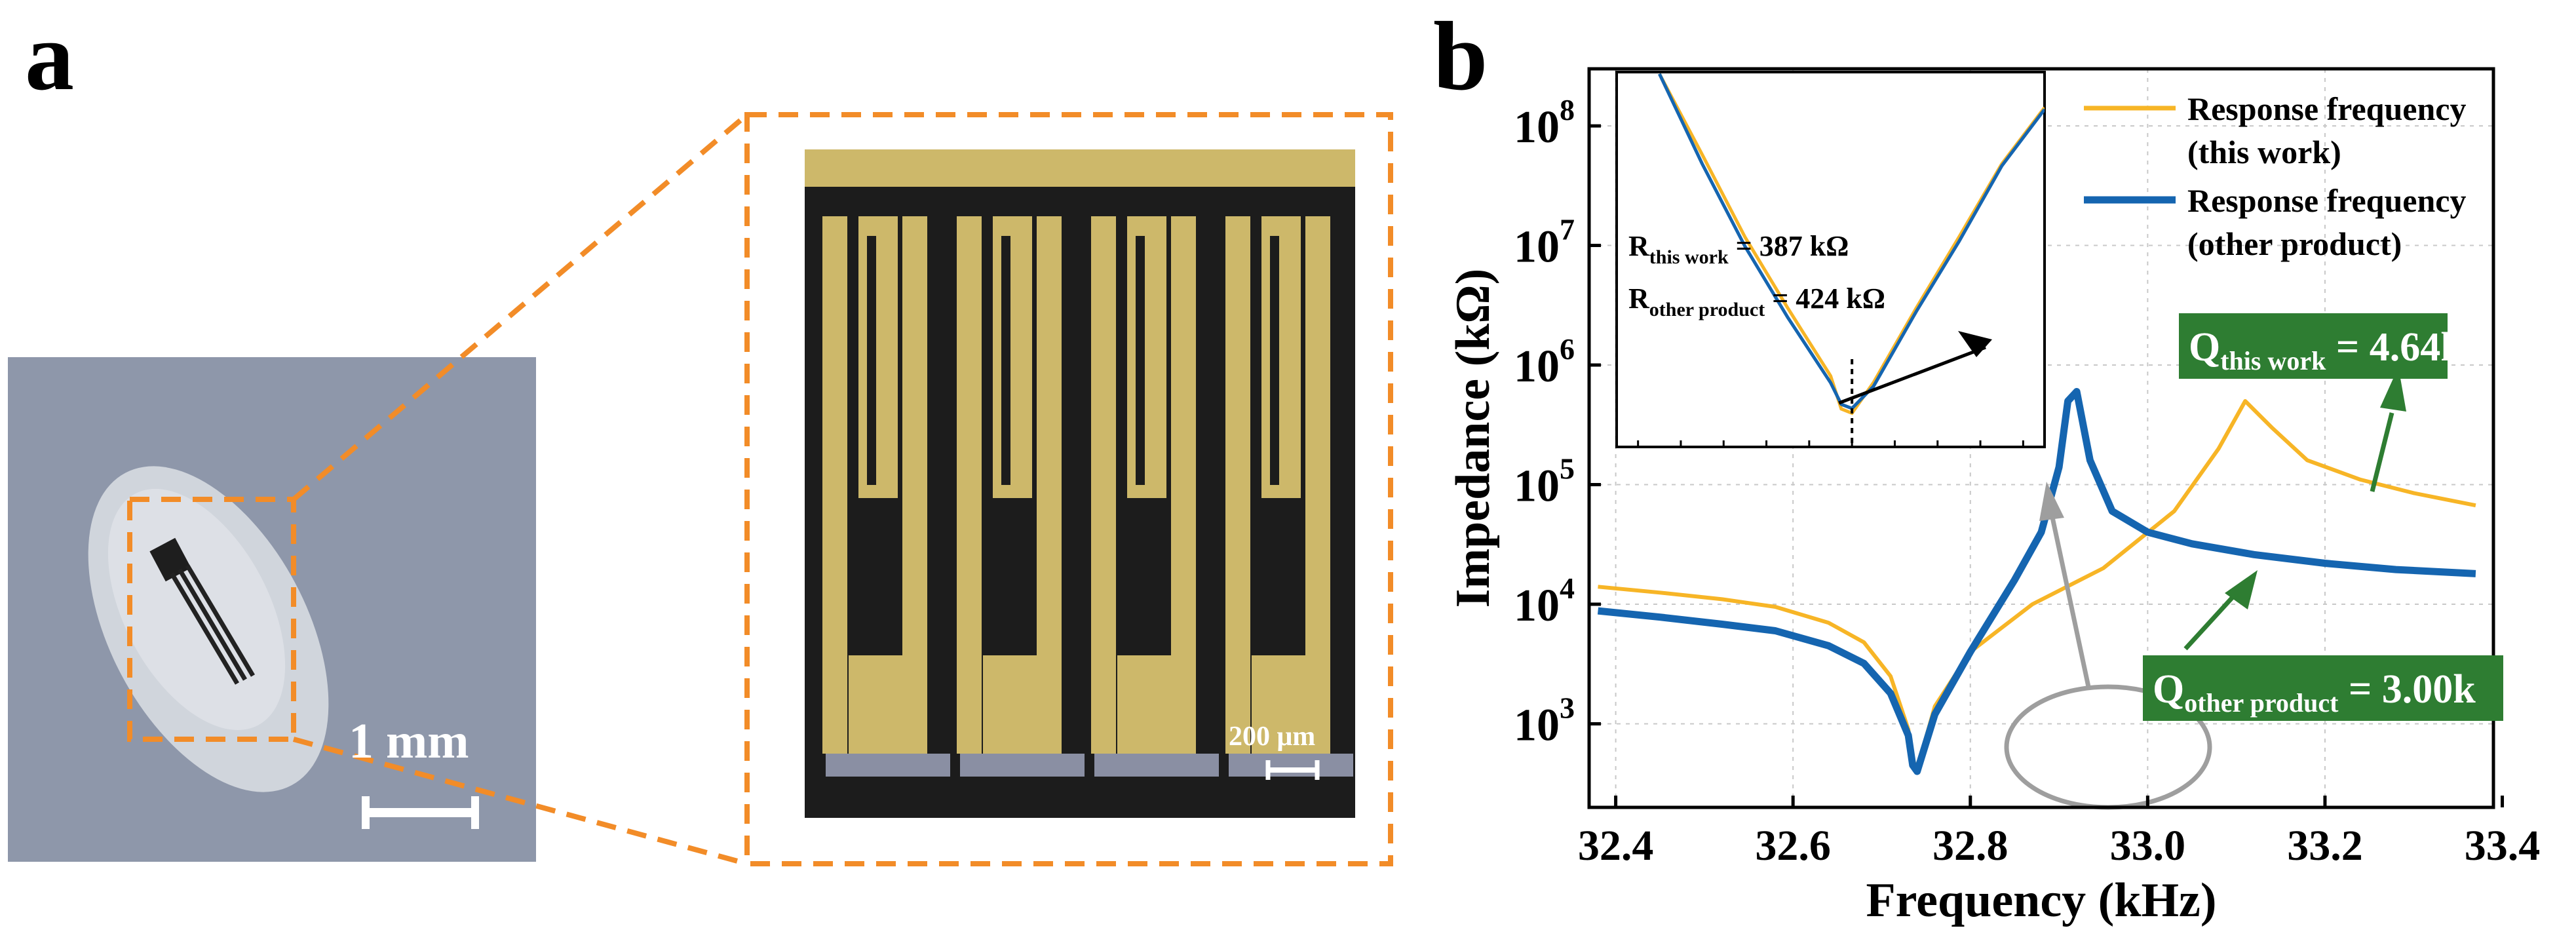 The image size is (2576, 945). I want to click on x-tick-label: 33.4, so click(2503, 846).